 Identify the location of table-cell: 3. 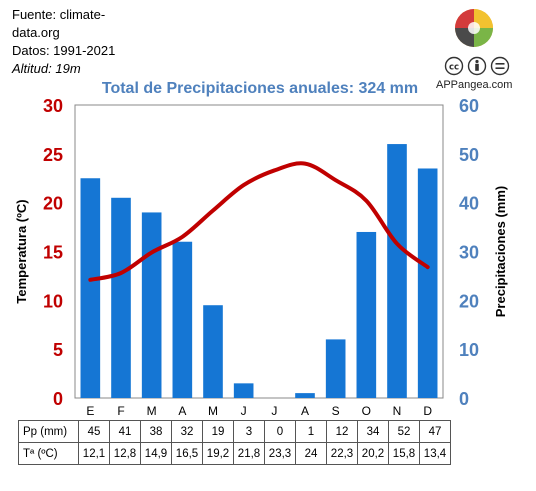
(249, 431).